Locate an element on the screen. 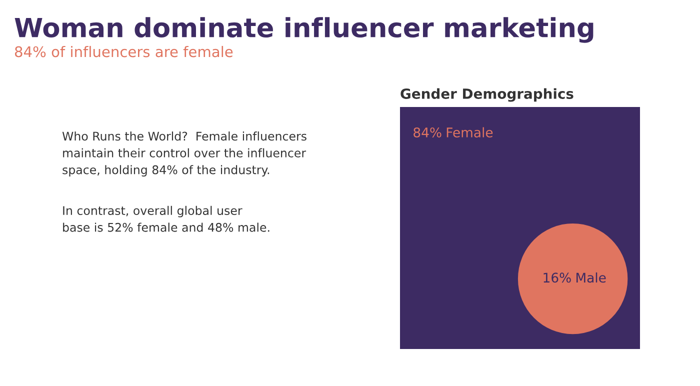 This screenshot has height=386, width=700. data-label: 16% is located at coordinates (557, 277).